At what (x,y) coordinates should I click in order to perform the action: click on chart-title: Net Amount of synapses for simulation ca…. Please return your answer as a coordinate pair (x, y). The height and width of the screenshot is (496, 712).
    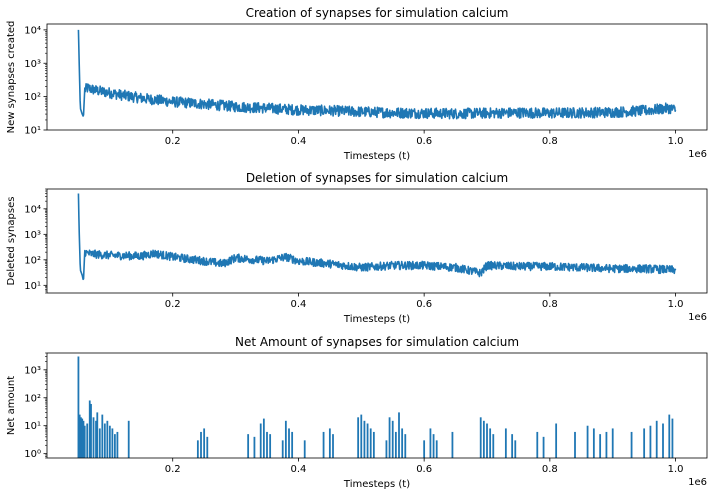
    Looking at the image, I should click on (377, 342).